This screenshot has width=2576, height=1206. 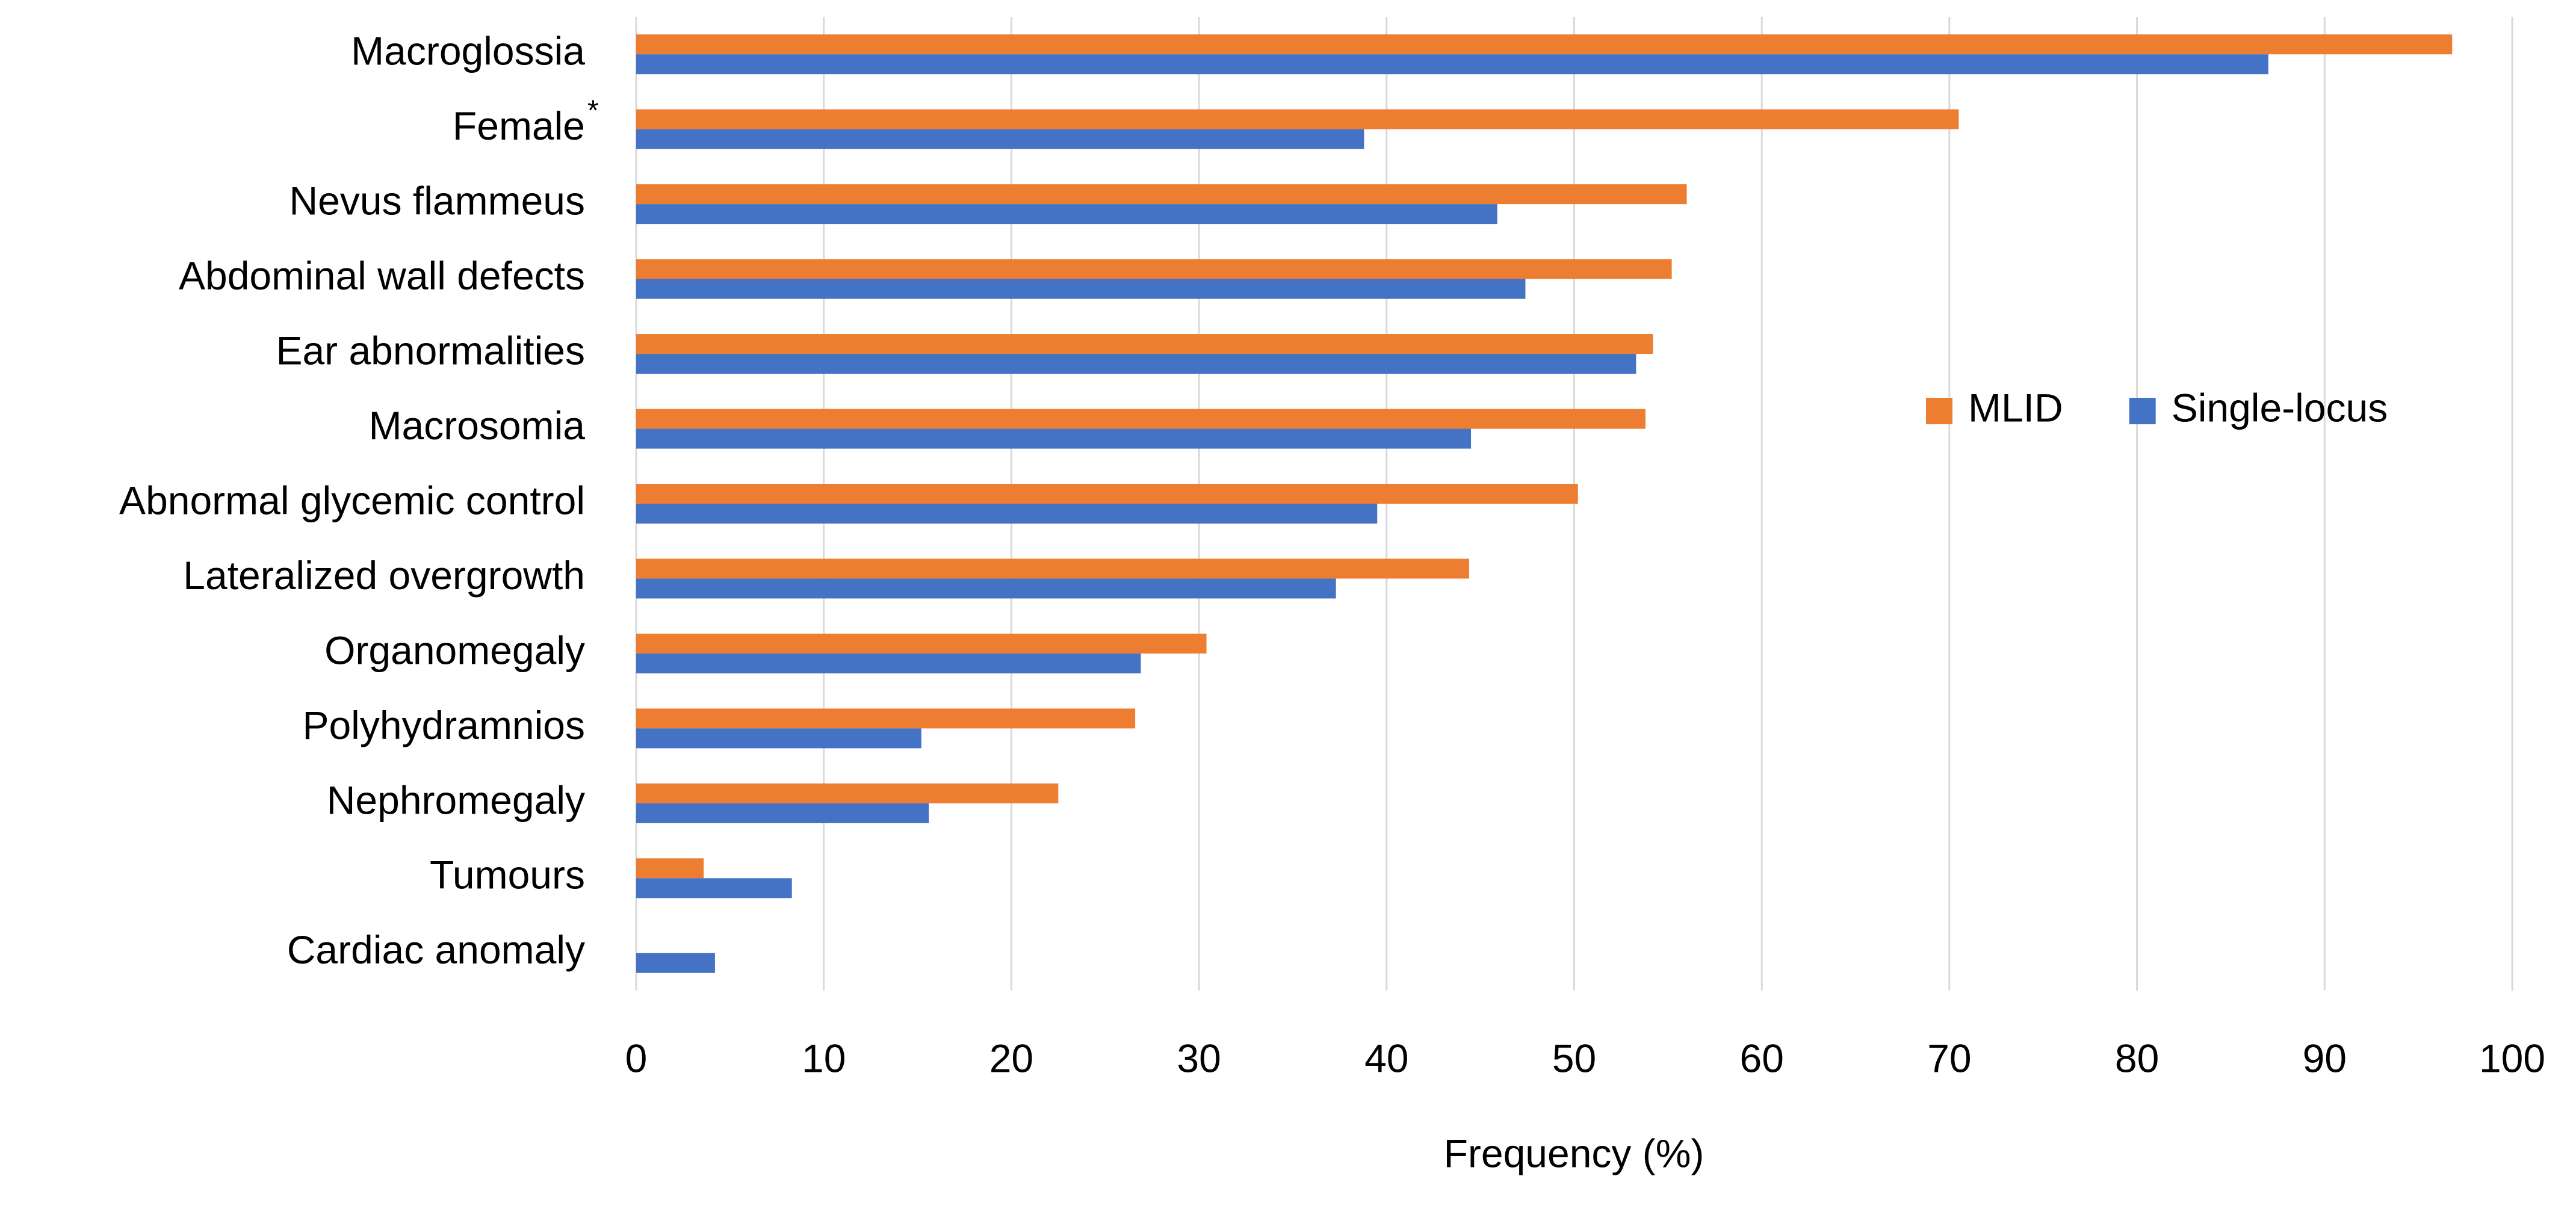 What do you see at coordinates (437, 201) in the screenshot?
I see `y-tick-label: Nevus flammeus` at bounding box center [437, 201].